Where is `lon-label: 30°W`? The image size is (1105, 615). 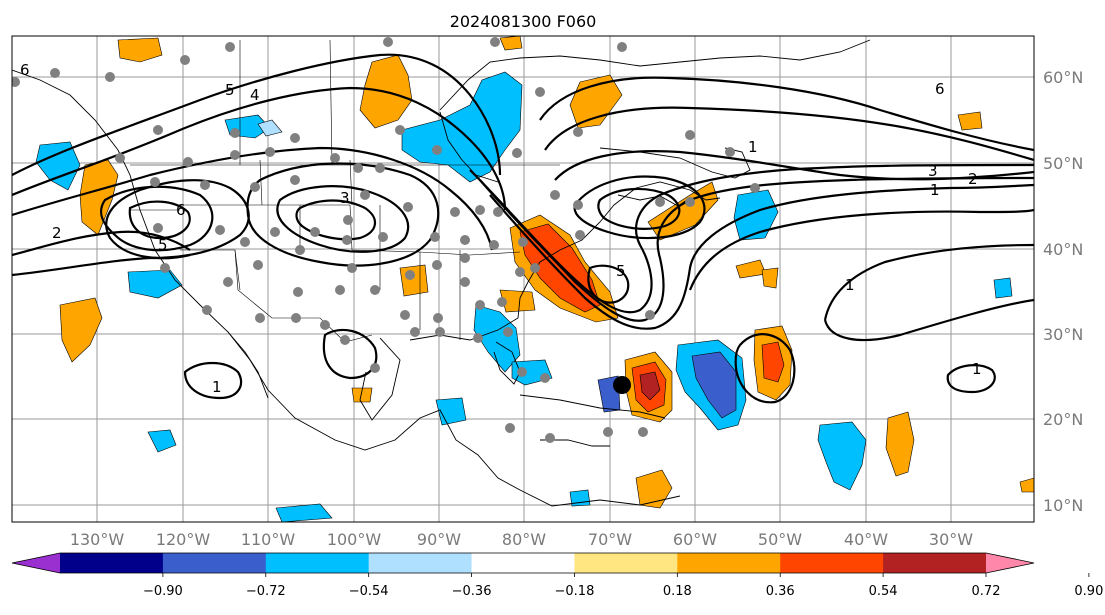
lon-label: 30°W is located at coordinates (951, 539).